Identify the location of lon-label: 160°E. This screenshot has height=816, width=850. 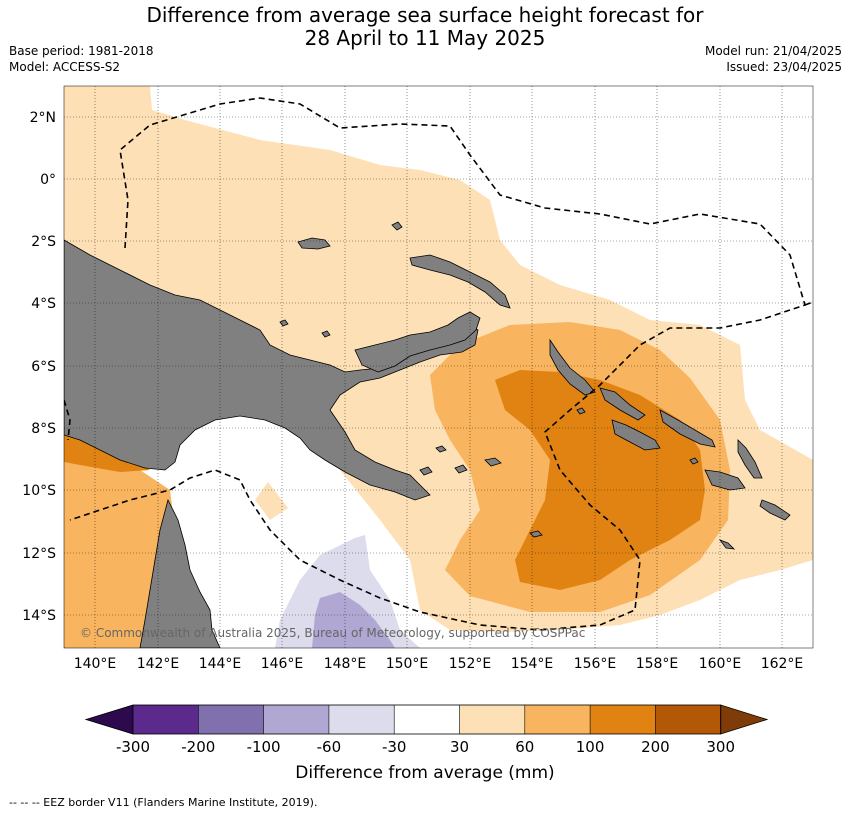
(720, 664).